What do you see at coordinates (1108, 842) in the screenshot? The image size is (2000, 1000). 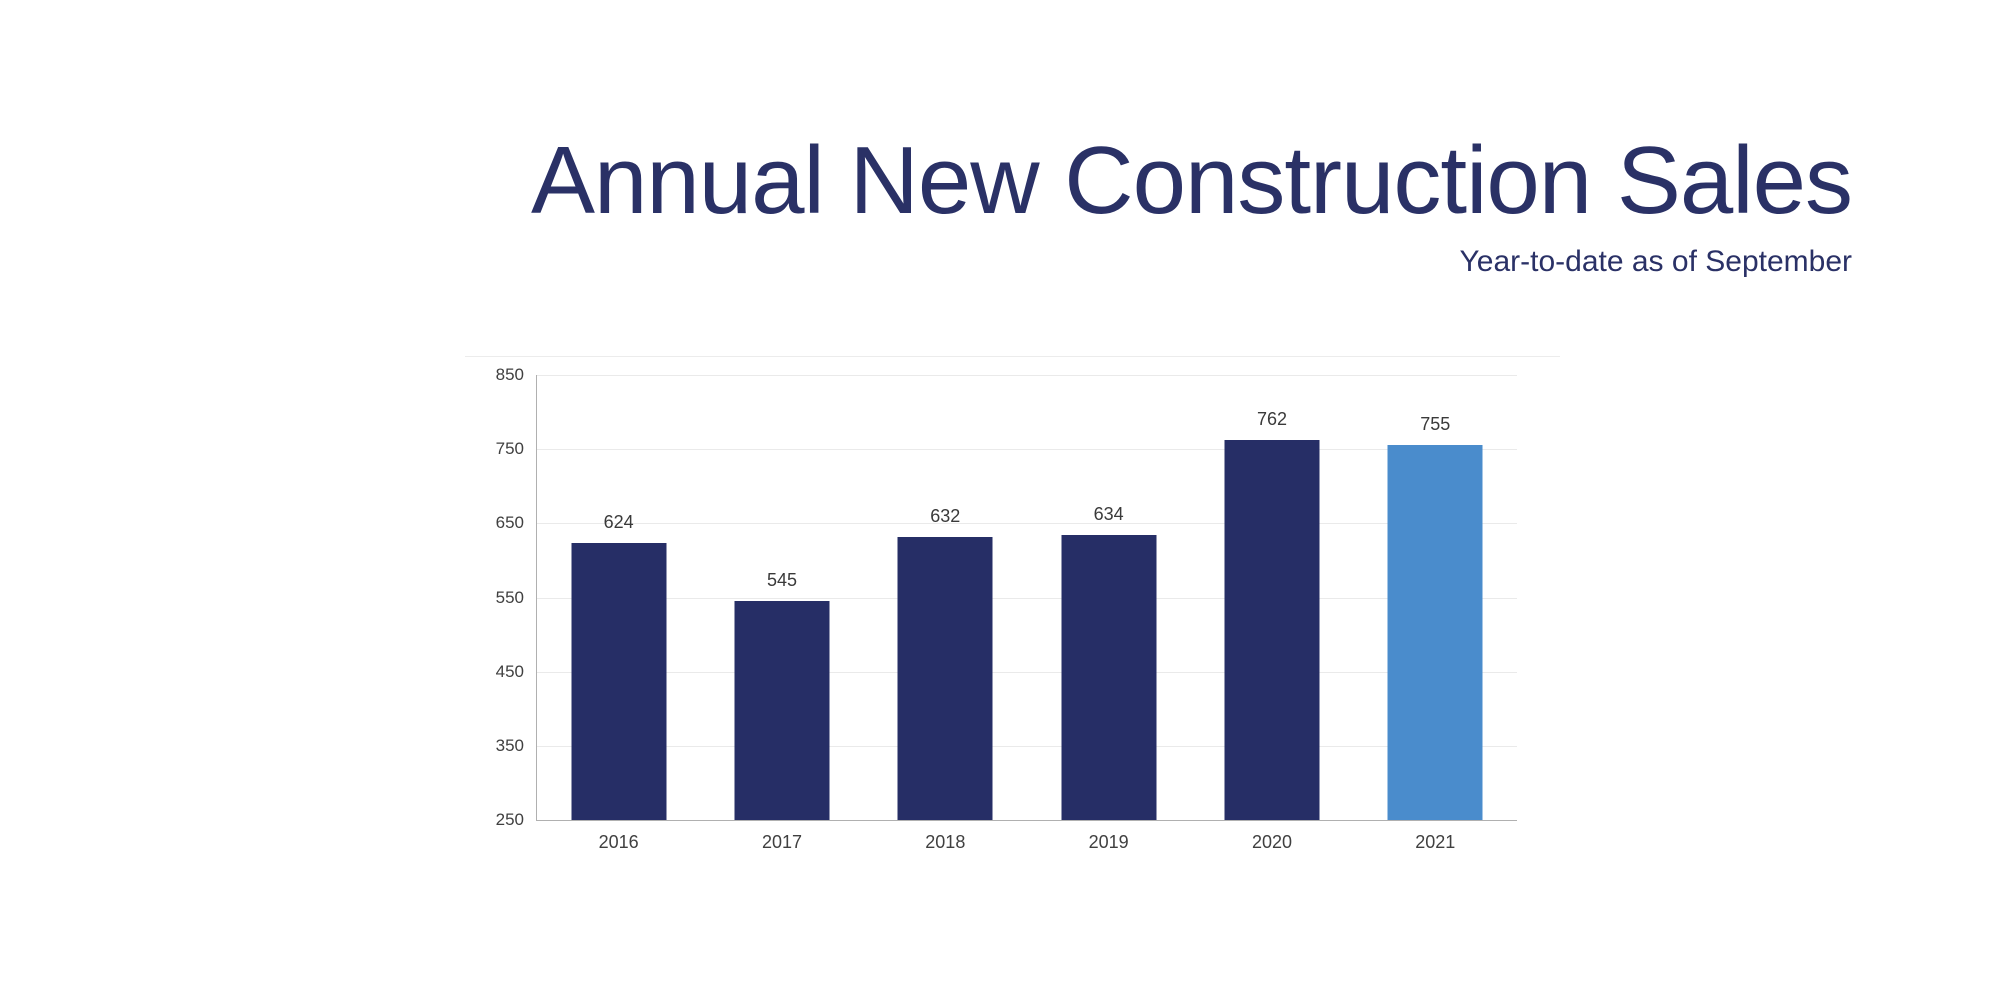 I see `x-axis-tick-label-2019: 2019` at bounding box center [1108, 842].